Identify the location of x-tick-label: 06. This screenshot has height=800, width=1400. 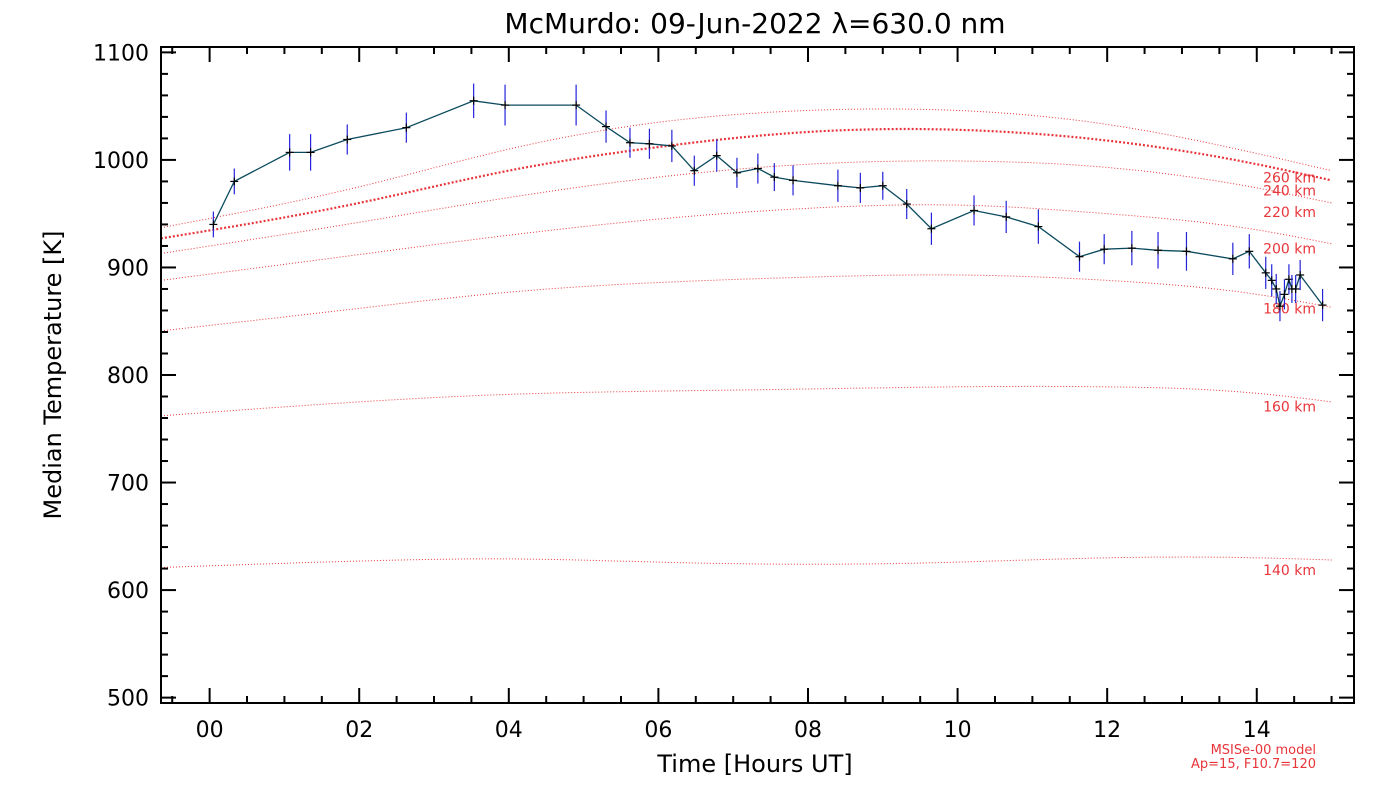
(658, 730).